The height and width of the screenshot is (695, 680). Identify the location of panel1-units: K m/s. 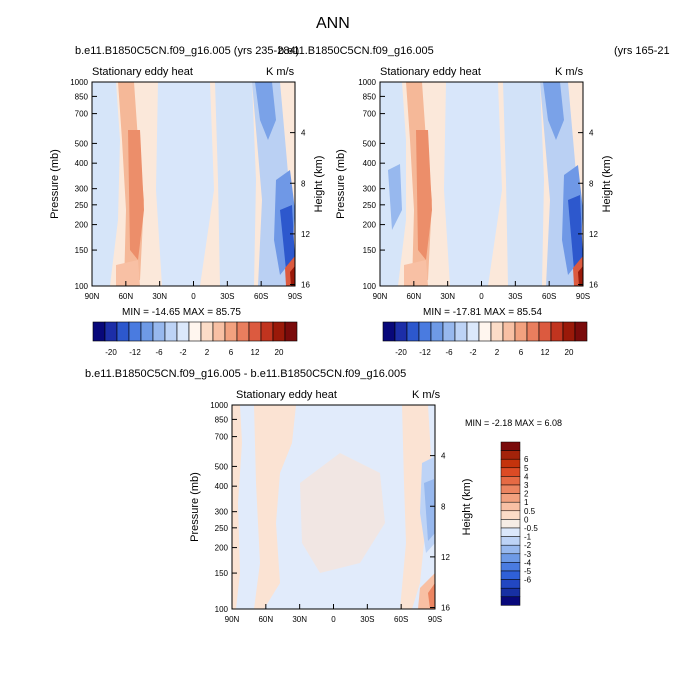
(280, 72).